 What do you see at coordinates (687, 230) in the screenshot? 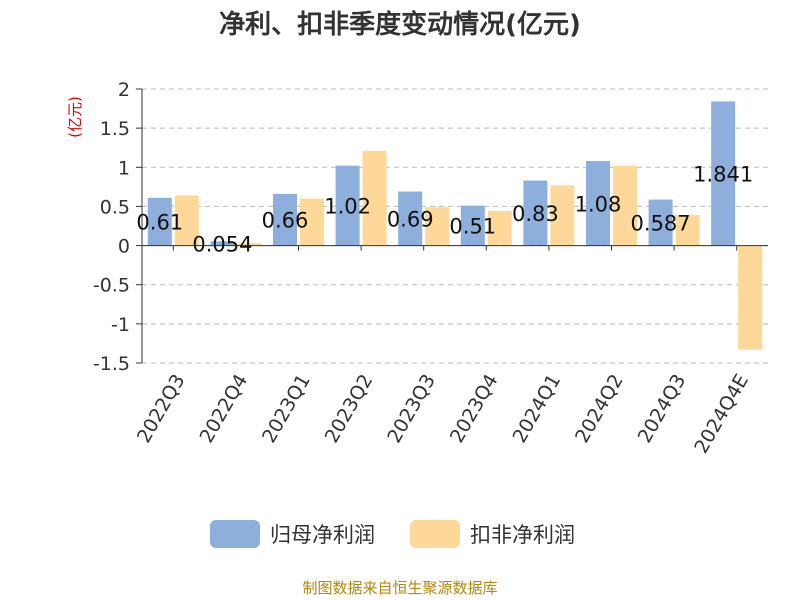
I see `bar-deducted-profit-2024Q3` at bounding box center [687, 230].